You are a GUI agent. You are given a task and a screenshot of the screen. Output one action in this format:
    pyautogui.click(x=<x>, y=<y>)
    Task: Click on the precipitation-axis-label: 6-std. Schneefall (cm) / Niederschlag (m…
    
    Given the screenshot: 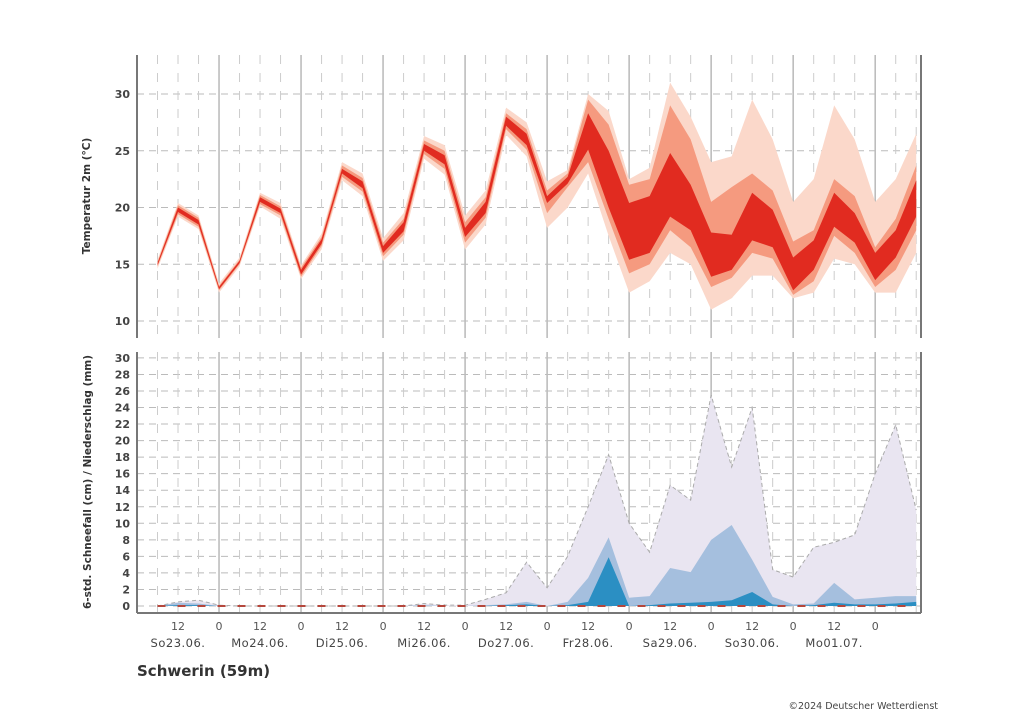 What is the action you would take?
    pyautogui.click(x=88, y=482)
    